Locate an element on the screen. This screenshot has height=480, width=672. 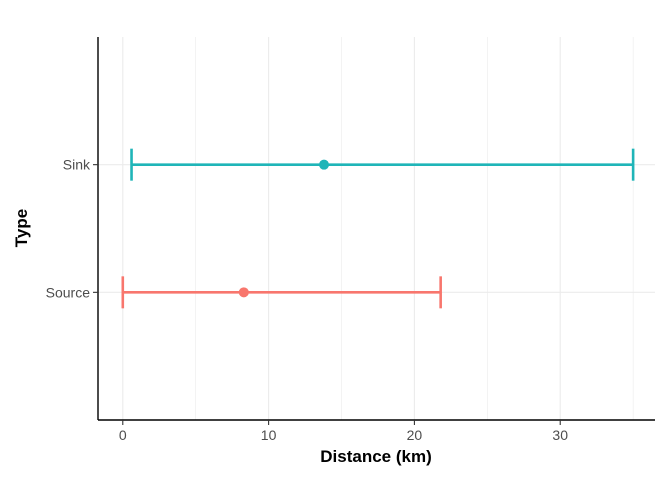
x-tick-label: 0 is located at coordinates (123, 435).